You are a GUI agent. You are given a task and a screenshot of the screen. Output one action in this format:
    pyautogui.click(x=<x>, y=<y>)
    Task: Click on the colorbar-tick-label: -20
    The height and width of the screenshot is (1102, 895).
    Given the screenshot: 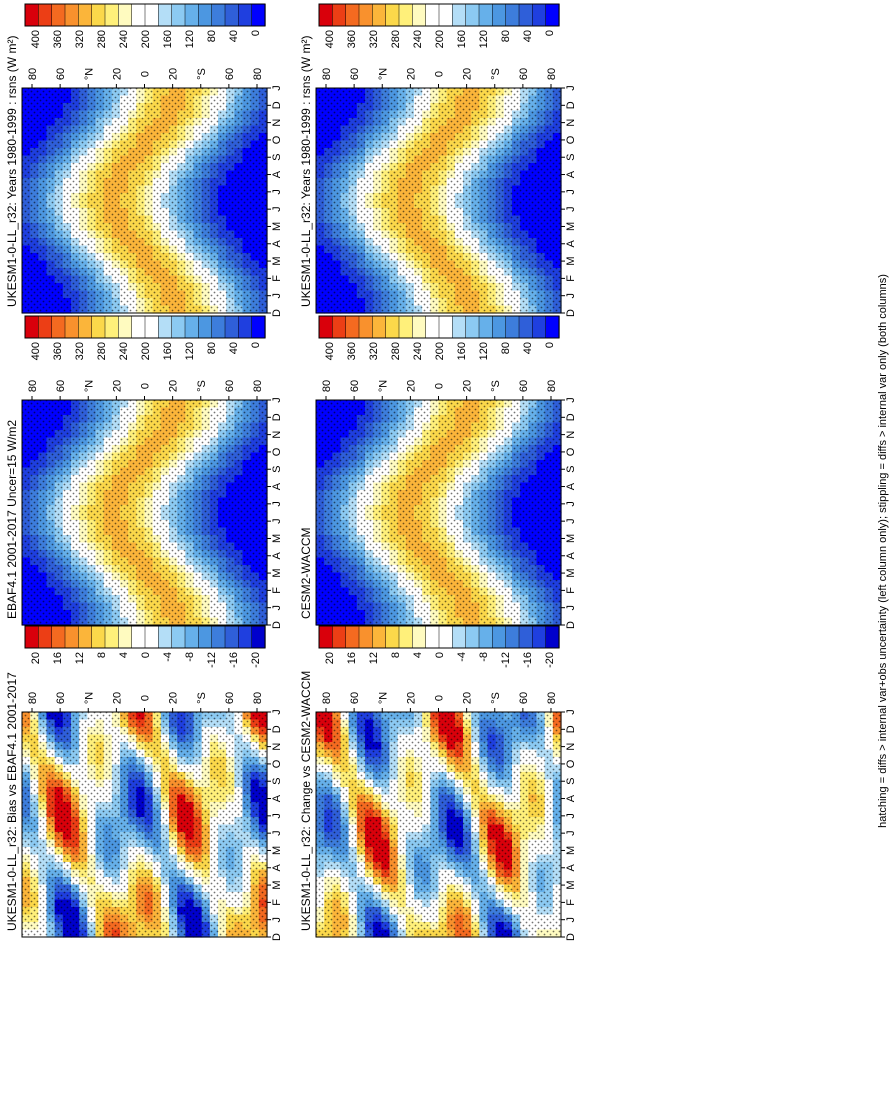 What is the action you would take?
    pyautogui.click(x=256, y=660)
    